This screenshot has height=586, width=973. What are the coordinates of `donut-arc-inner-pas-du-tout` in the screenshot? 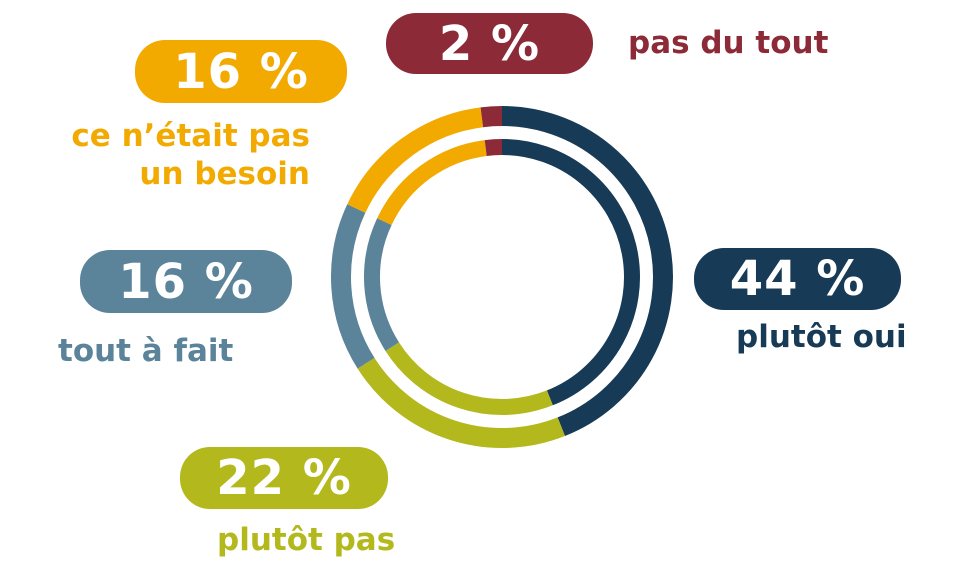 It's located at (493, 147).